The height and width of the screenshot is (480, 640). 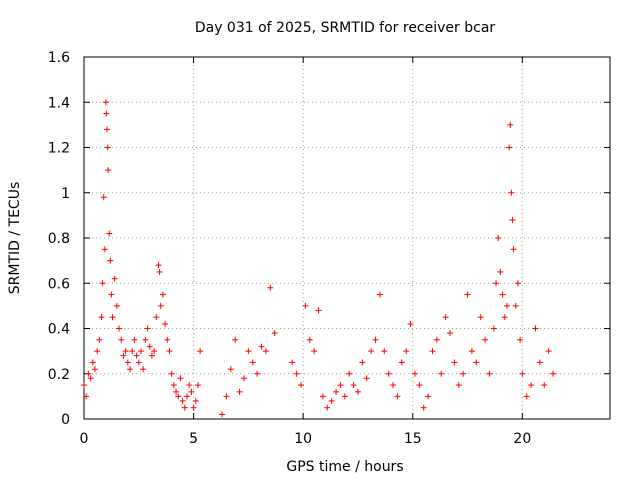 I want to click on y-tick-label: 0.4, so click(x=59, y=330).